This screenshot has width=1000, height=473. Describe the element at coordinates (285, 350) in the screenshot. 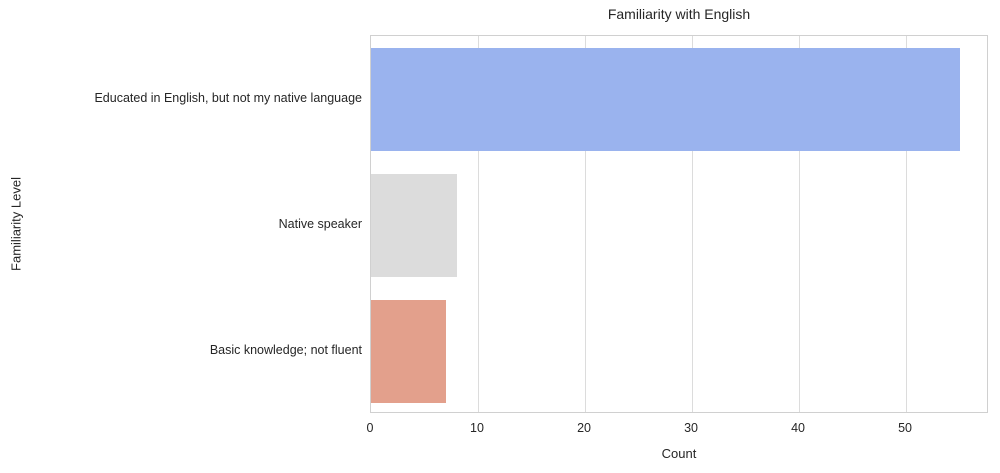

I see `y-tick-label-2: Basic knowledge; not fluent` at that location.